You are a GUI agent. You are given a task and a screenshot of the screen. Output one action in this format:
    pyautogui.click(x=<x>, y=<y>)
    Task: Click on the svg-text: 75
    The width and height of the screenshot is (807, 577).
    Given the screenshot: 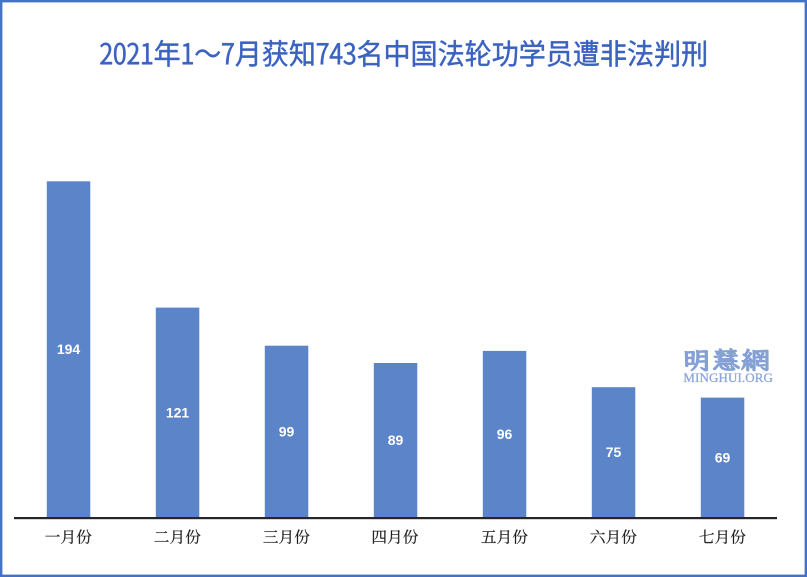 What is the action you would take?
    pyautogui.click(x=614, y=452)
    